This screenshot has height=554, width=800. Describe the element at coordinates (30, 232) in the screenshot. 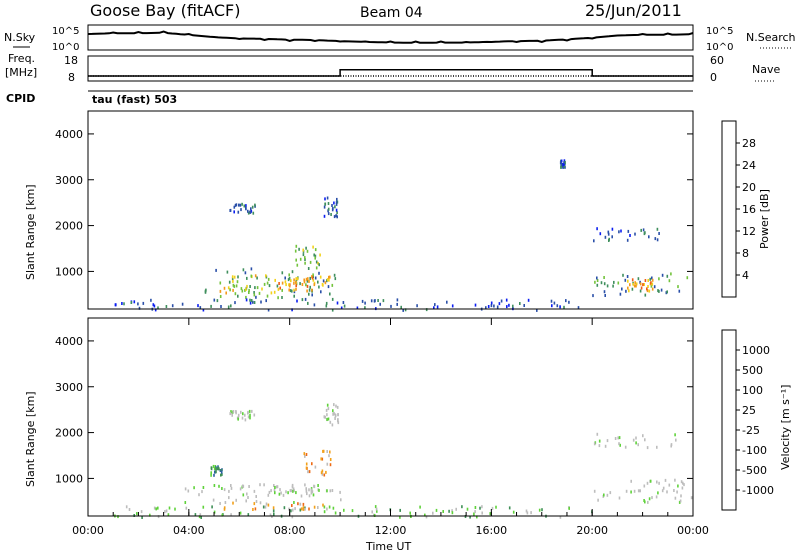

I see `power-ylabel: Slant Range [km]` at that location.